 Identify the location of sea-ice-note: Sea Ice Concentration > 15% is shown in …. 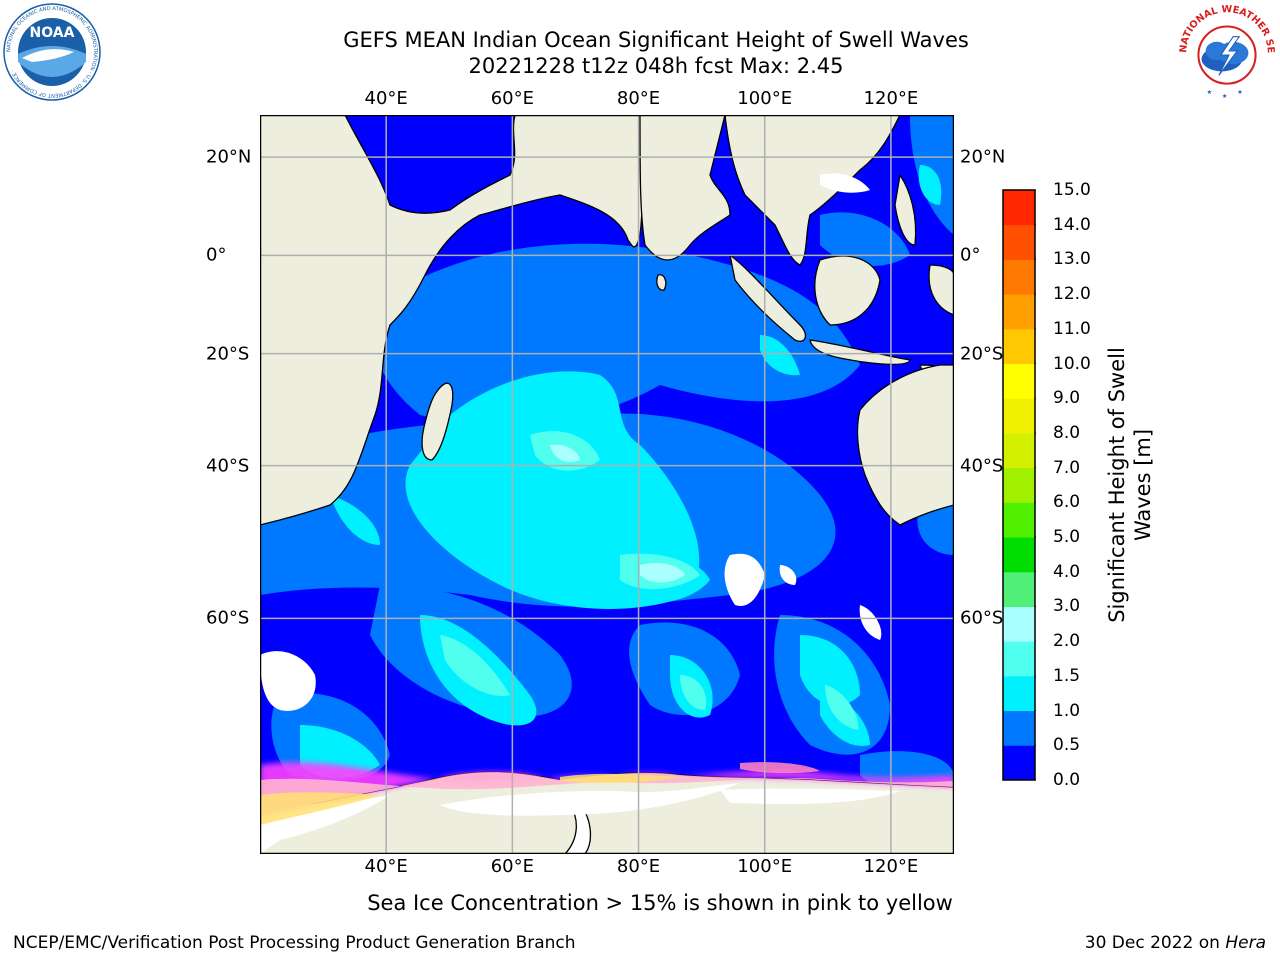
(660, 903).